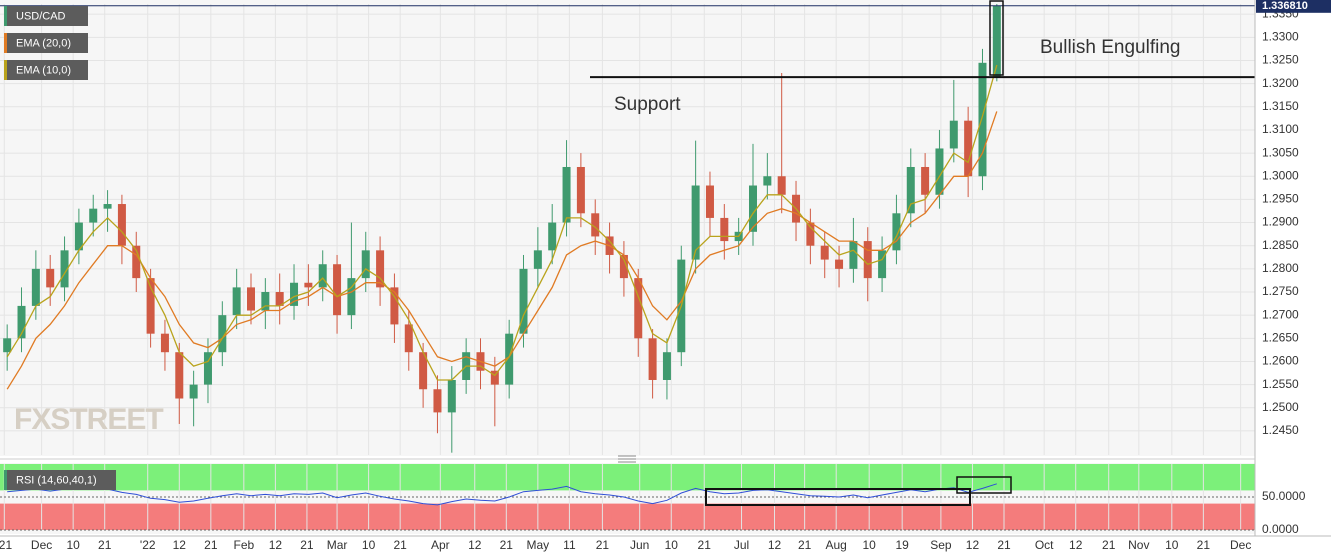 Image resolution: width=1331 pixels, height=558 pixels. I want to click on y-tick-label: 1.2800, so click(1280, 268).